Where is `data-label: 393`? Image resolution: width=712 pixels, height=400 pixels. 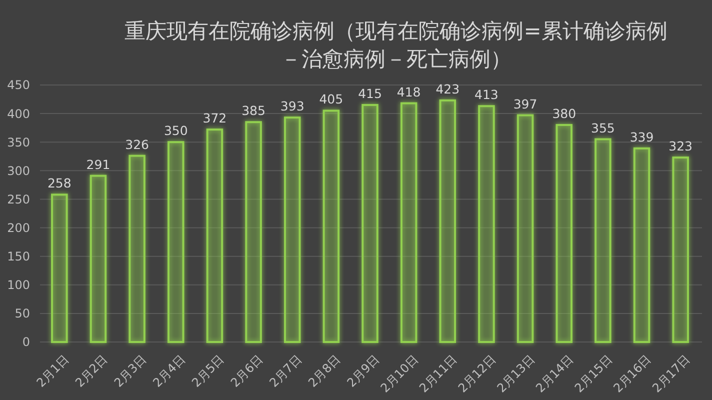
data-label: 393 is located at coordinates (292, 106).